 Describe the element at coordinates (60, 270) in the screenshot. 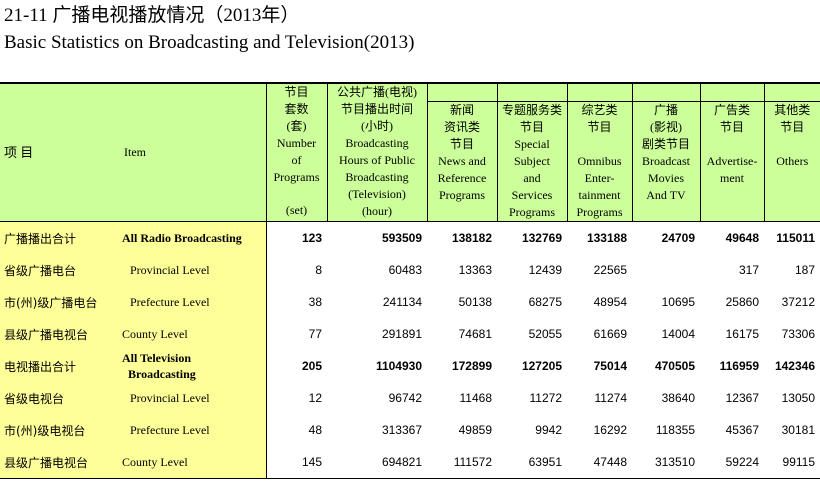

I see `row-label-zh: 省级广播电台` at that location.